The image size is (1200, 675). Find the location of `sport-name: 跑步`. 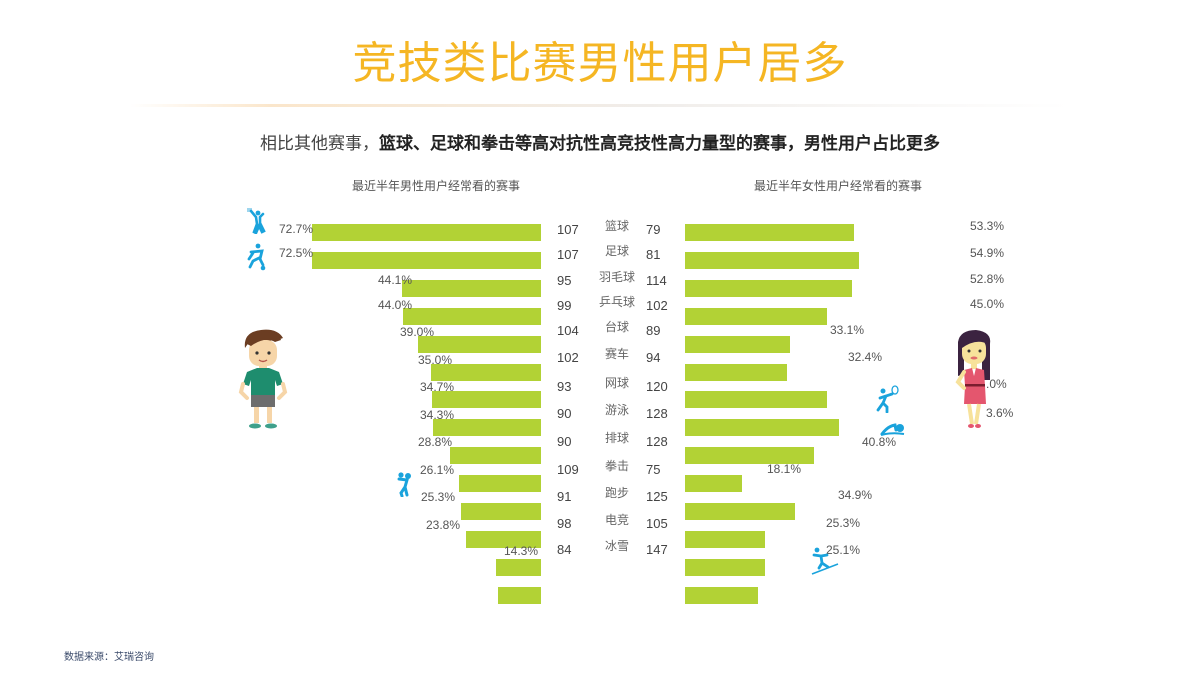

sport-name: 跑步 is located at coordinates (616, 493).